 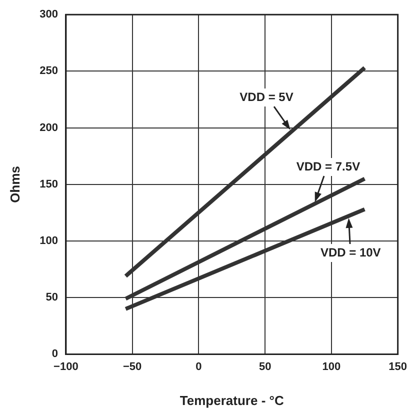 I want to click on y-tick-label: 200, so click(x=49, y=128).